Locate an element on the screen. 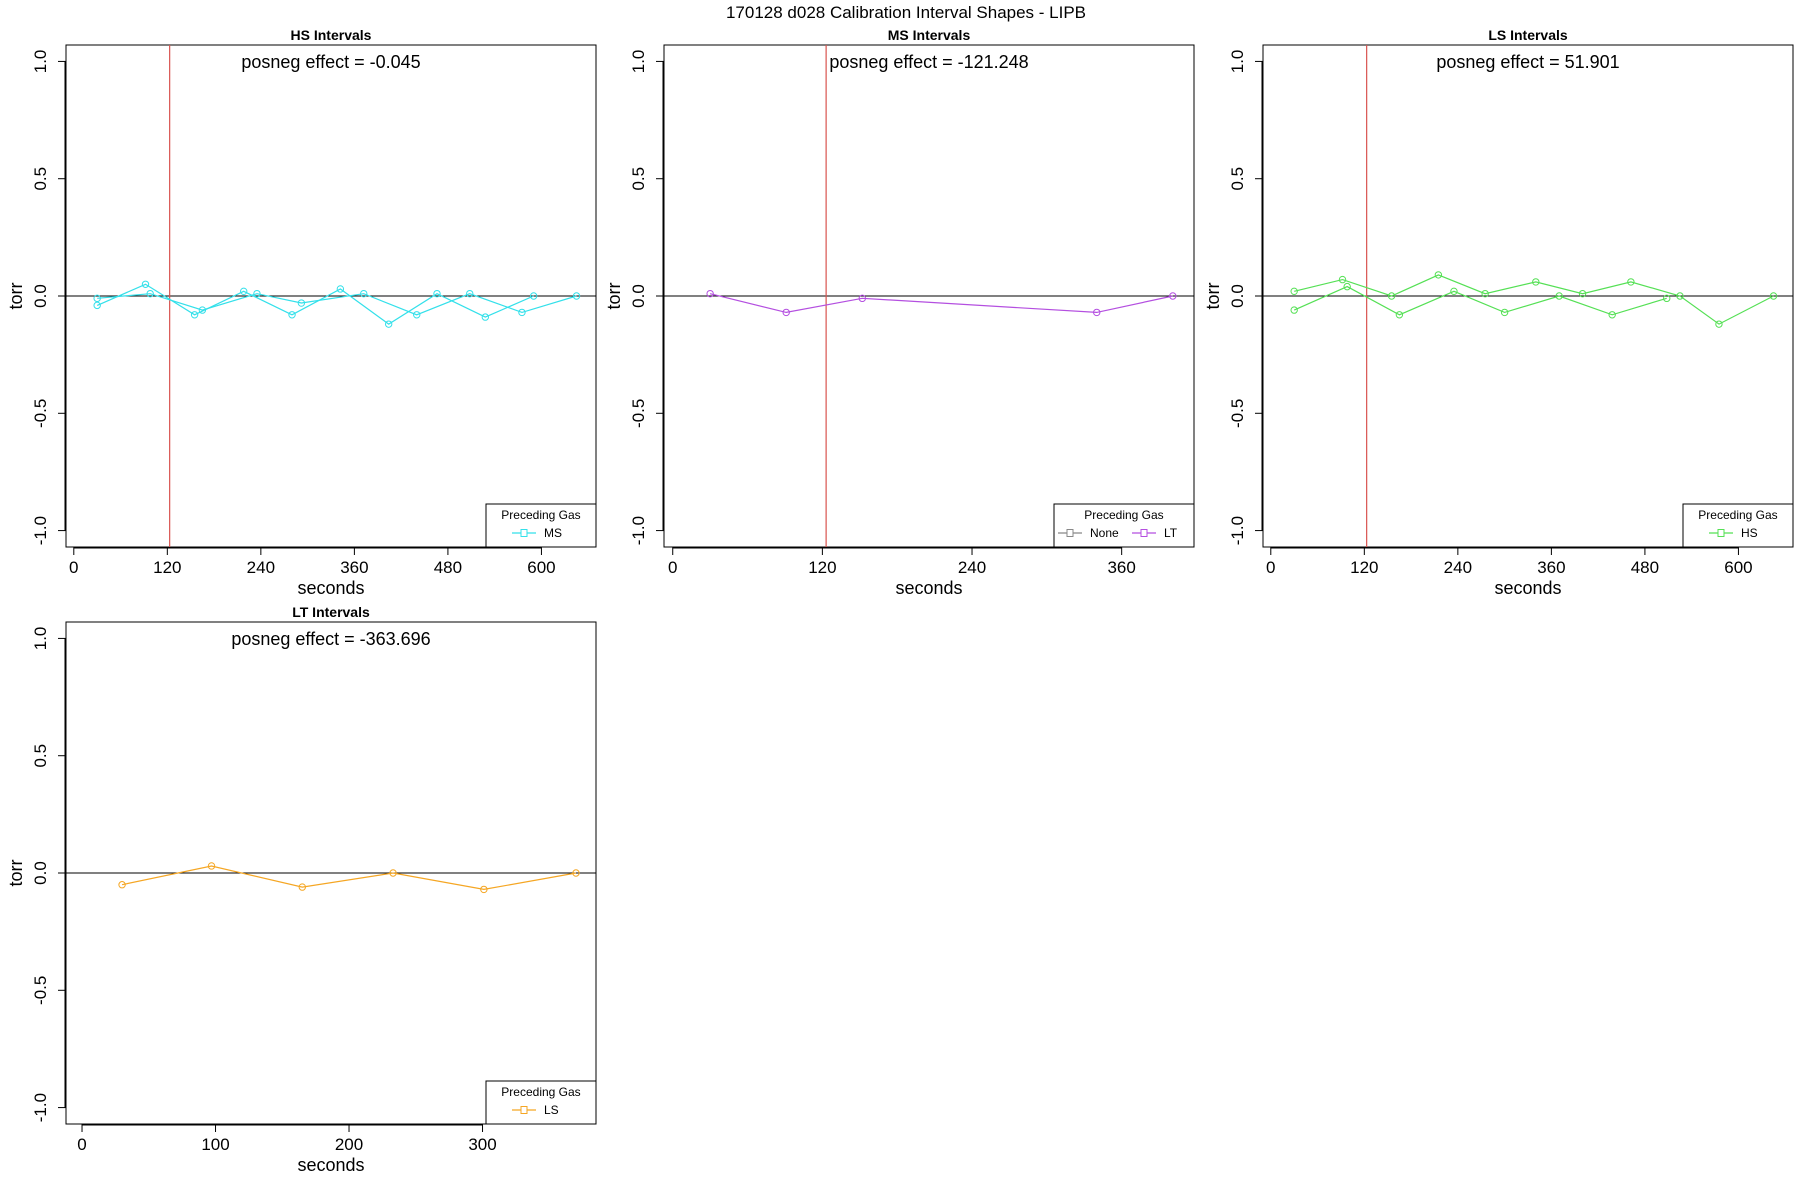 This screenshot has width=1800, height=1200. legend-label: LS is located at coordinates (551, 1110).